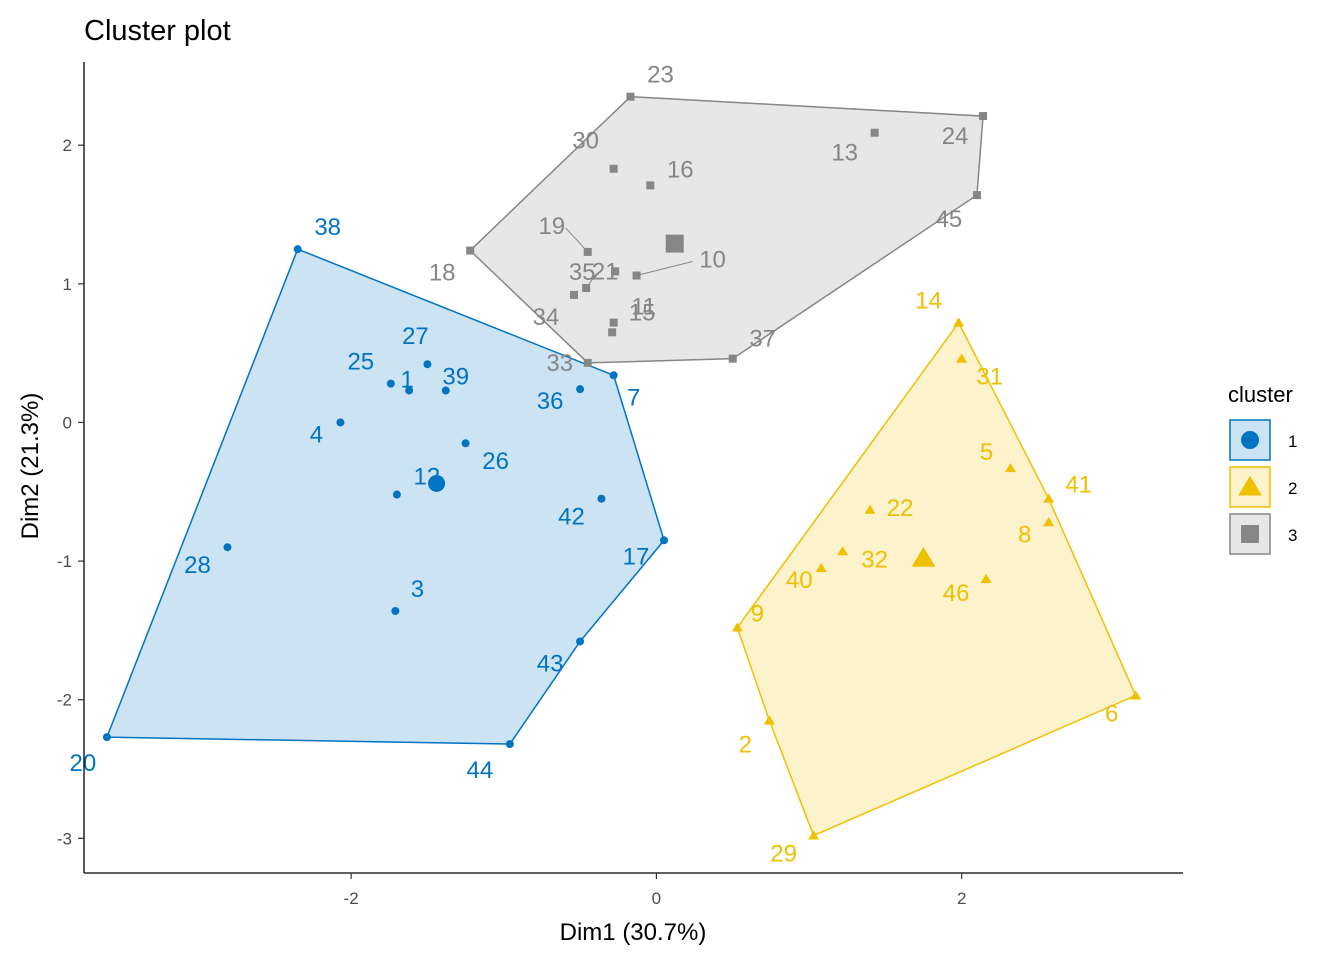  Describe the element at coordinates (1262, 468) in the screenshot. I see `legend: cluster 1 2 3` at that location.